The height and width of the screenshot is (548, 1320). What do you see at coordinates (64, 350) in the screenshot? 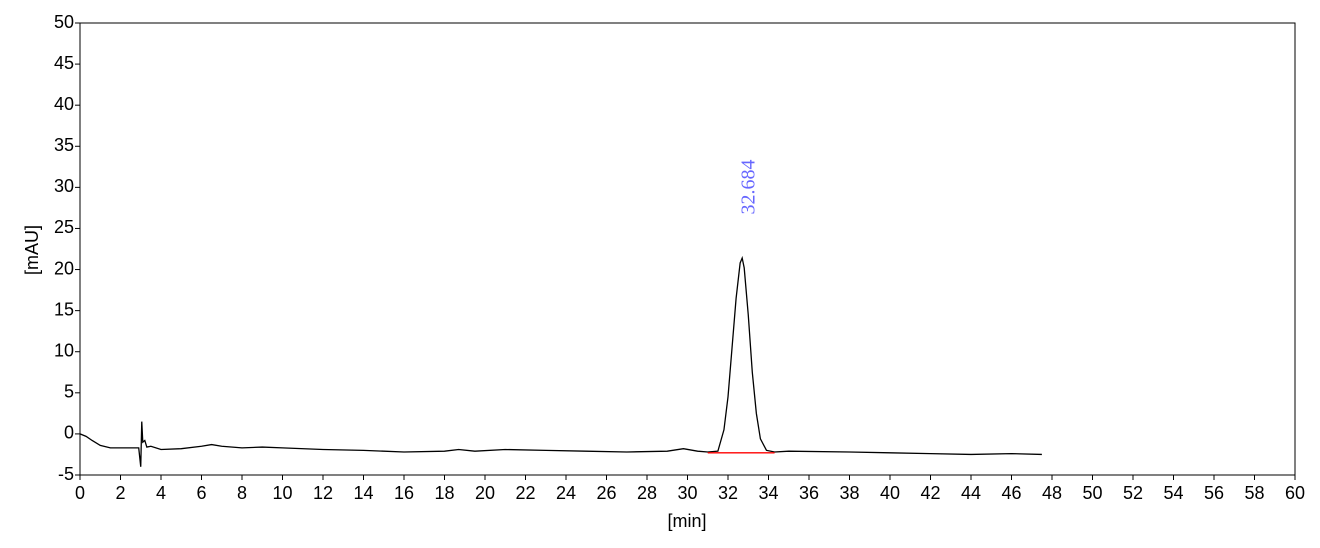
I see `y-tick-label: 10` at bounding box center [64, 350].